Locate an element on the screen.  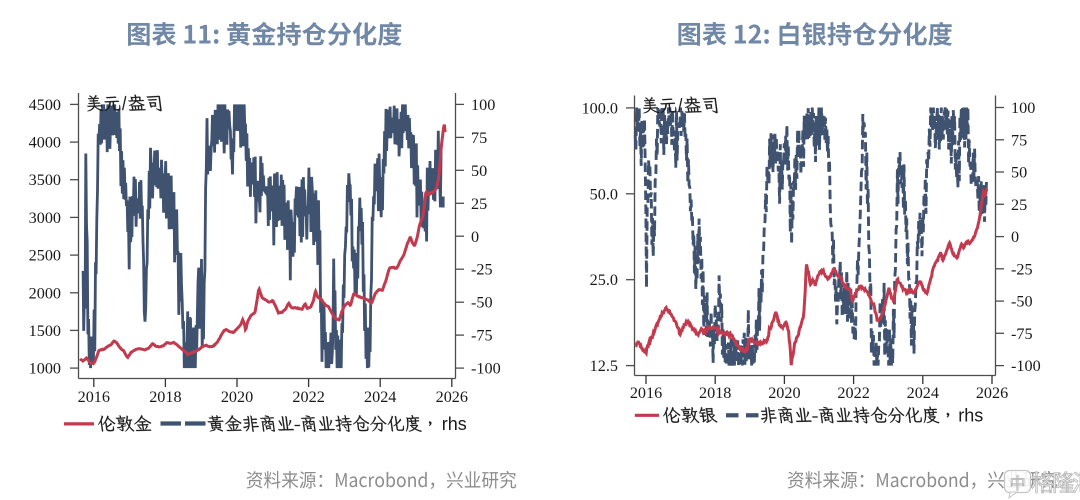
svg-text: 2500 is located at coordinates (45, 256).